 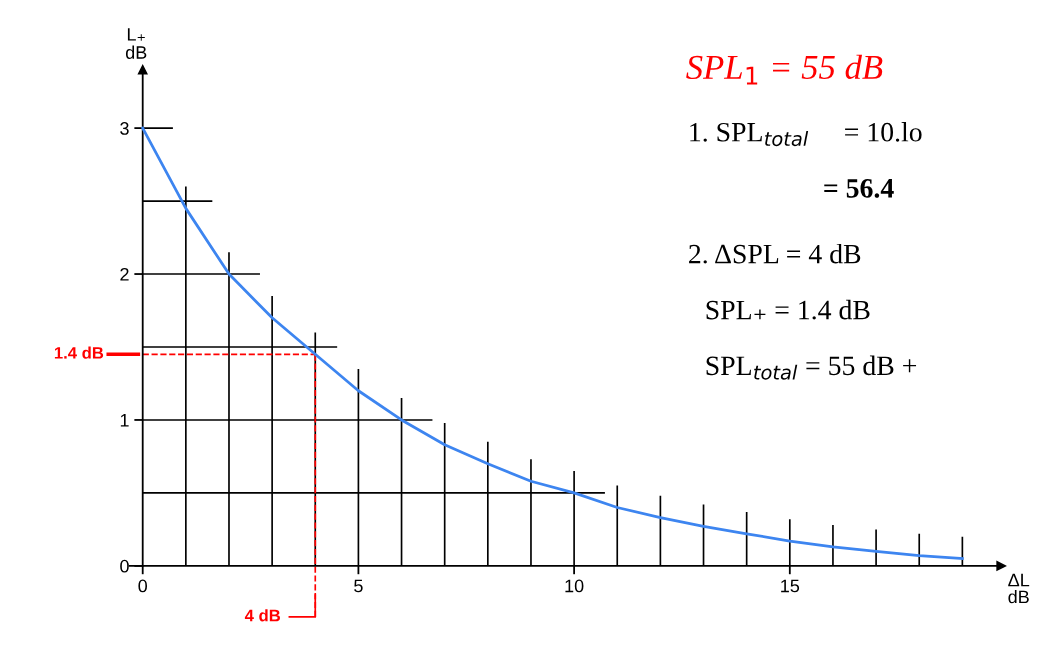 I want to click on x-axis-title: ΔL dB, so click(x=1019, y=588).